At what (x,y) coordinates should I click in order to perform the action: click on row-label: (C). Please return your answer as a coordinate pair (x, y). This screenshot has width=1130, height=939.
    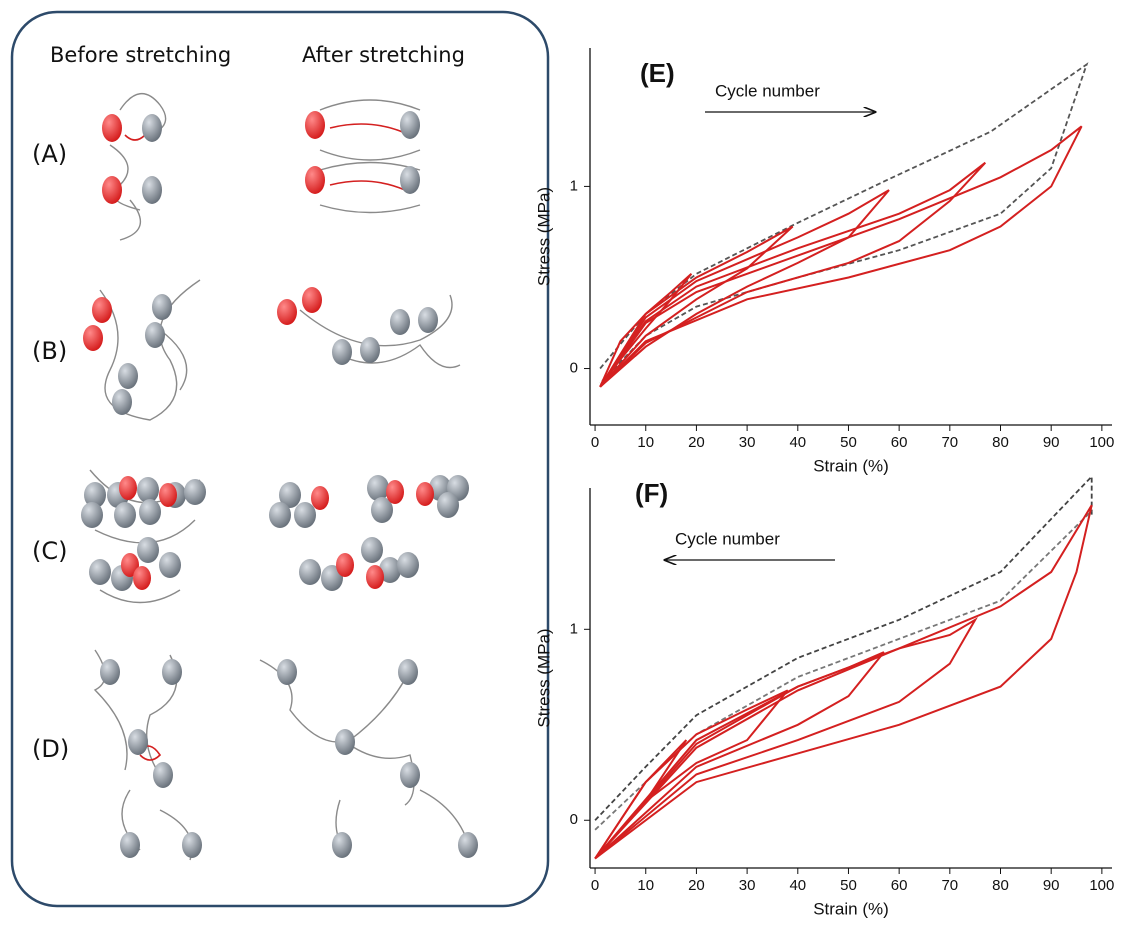
    Looking at the image, I should click on (49, 551).